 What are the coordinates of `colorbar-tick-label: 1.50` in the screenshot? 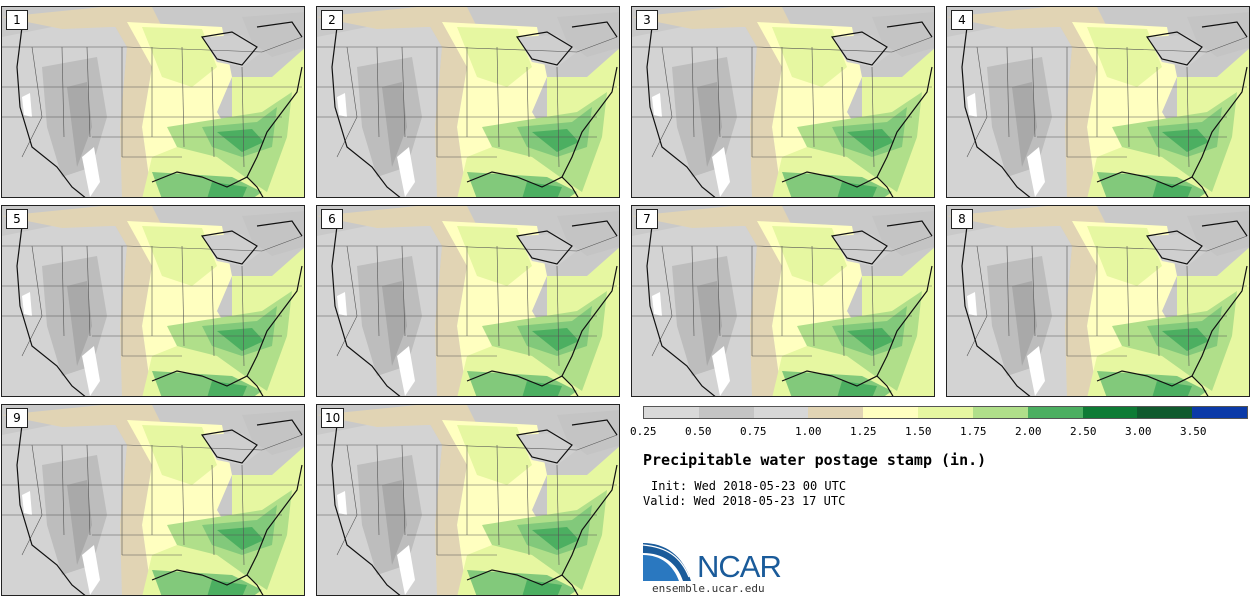 It's located at (918, 431).